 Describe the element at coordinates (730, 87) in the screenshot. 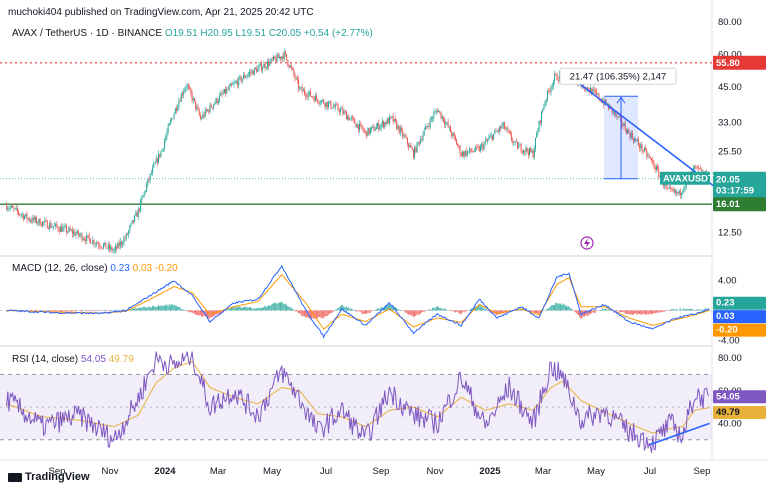

I see `price-axis-tick: 45.00` at that location.